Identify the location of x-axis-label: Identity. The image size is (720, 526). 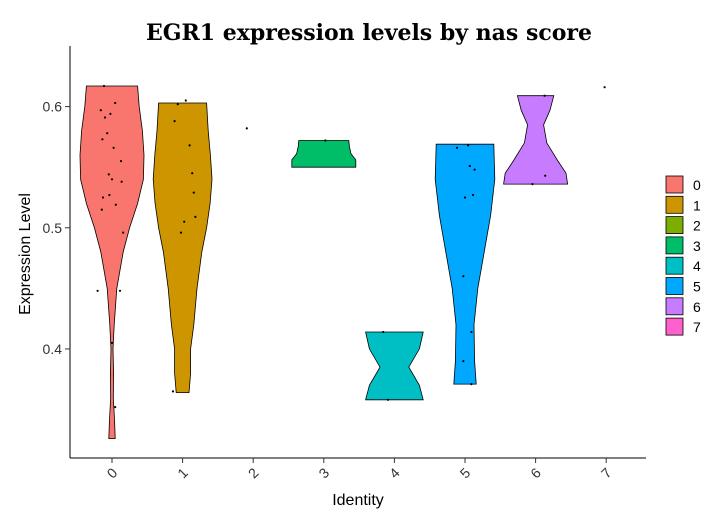
(358, 500).